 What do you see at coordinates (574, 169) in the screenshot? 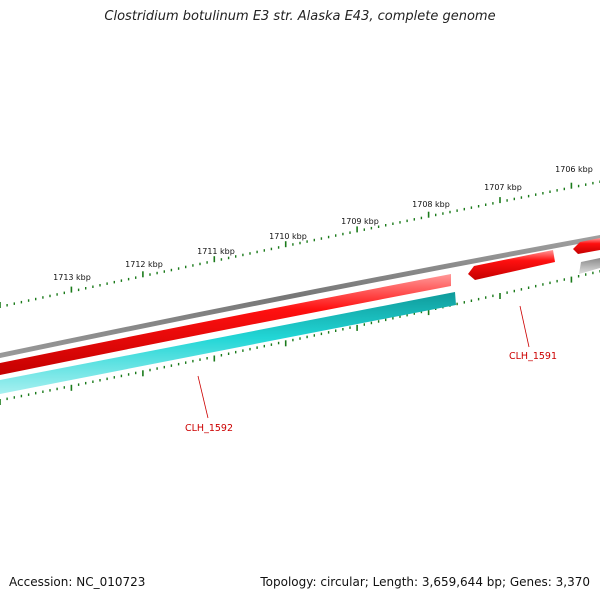
I see `scale-label-1706: 1706 kbp` at bounding box center [574, 169].